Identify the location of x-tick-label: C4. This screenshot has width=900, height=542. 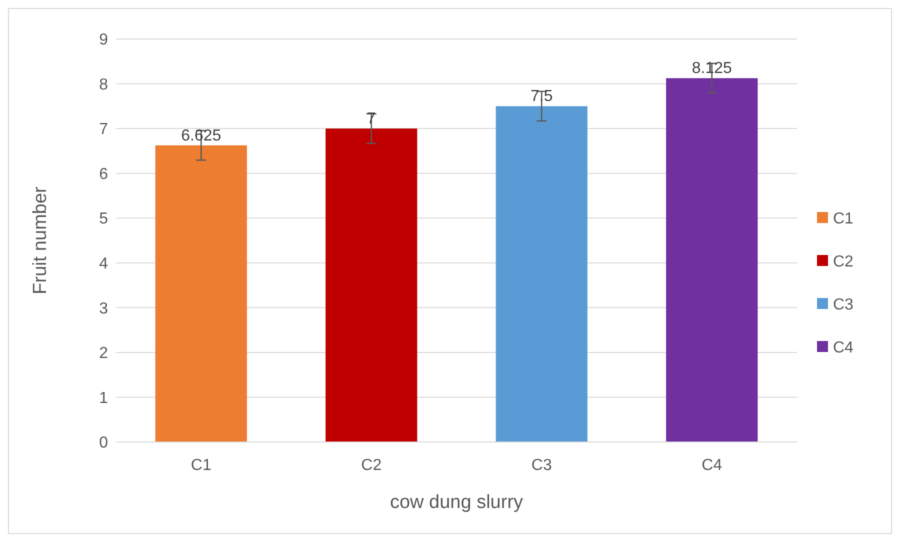
(712, 465).